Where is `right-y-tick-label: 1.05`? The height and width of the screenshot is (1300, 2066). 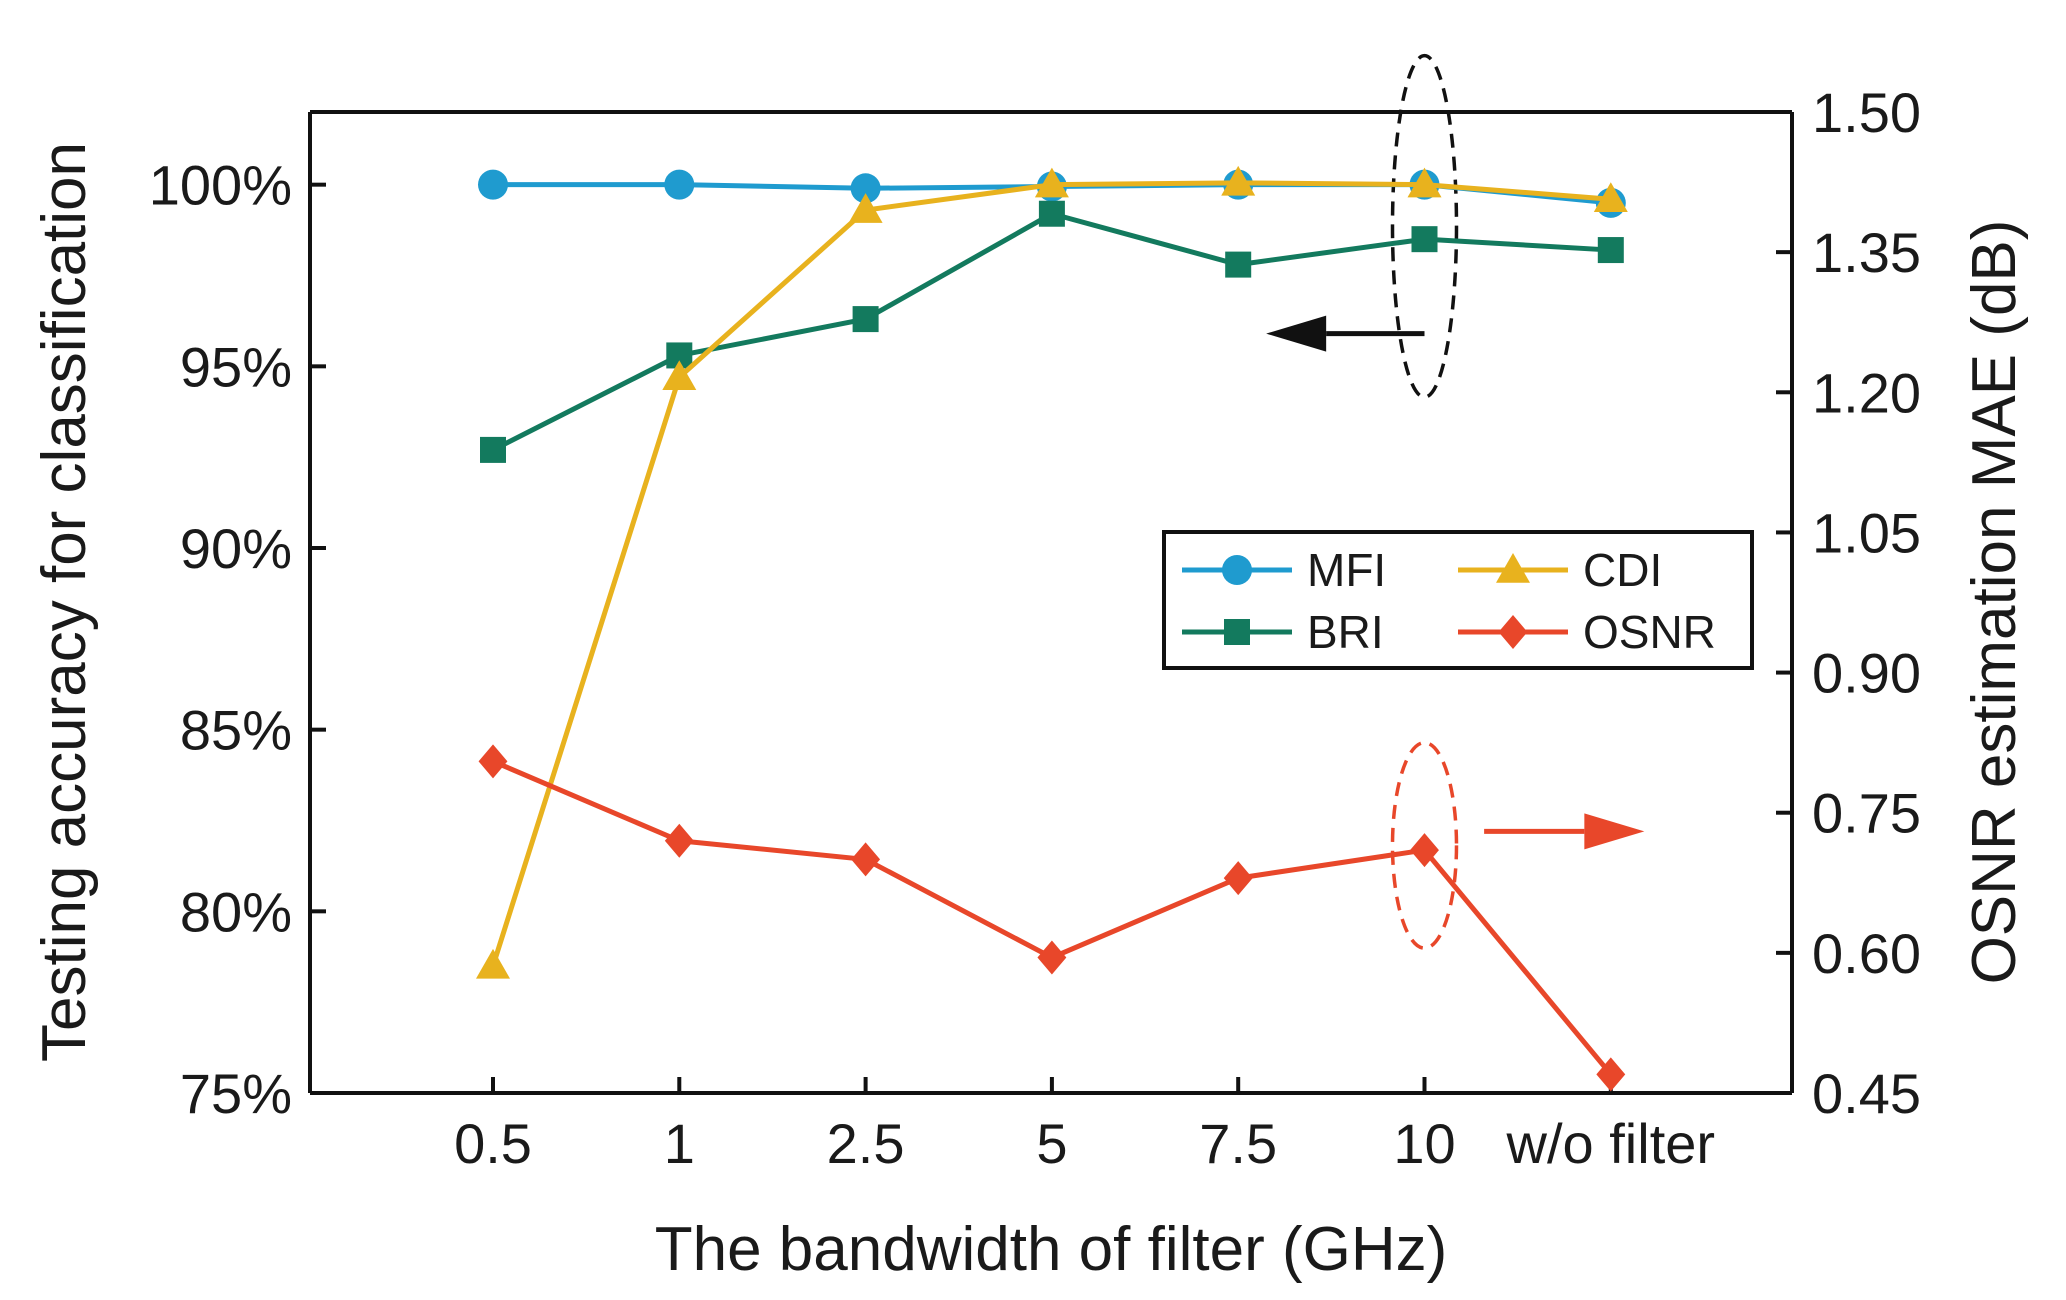
right-y-tick-label: 1.05 is located at coordinates (1866, 532).